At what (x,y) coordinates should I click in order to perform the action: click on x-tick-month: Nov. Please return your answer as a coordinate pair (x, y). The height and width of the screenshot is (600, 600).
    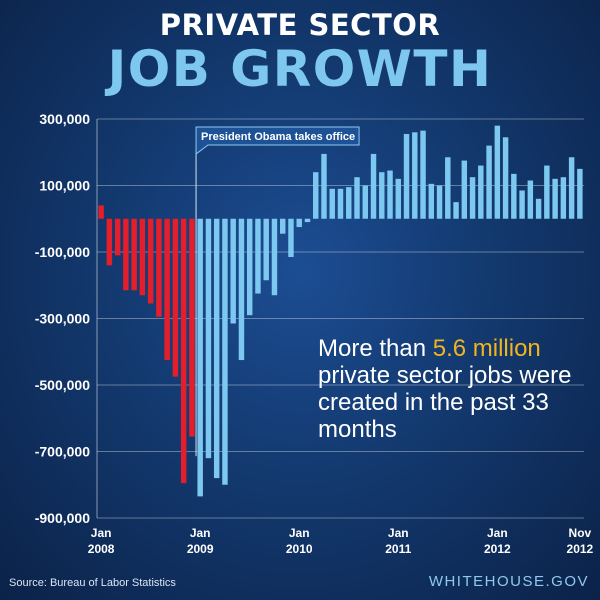
    Looking at the image, I should click on (580, 533).